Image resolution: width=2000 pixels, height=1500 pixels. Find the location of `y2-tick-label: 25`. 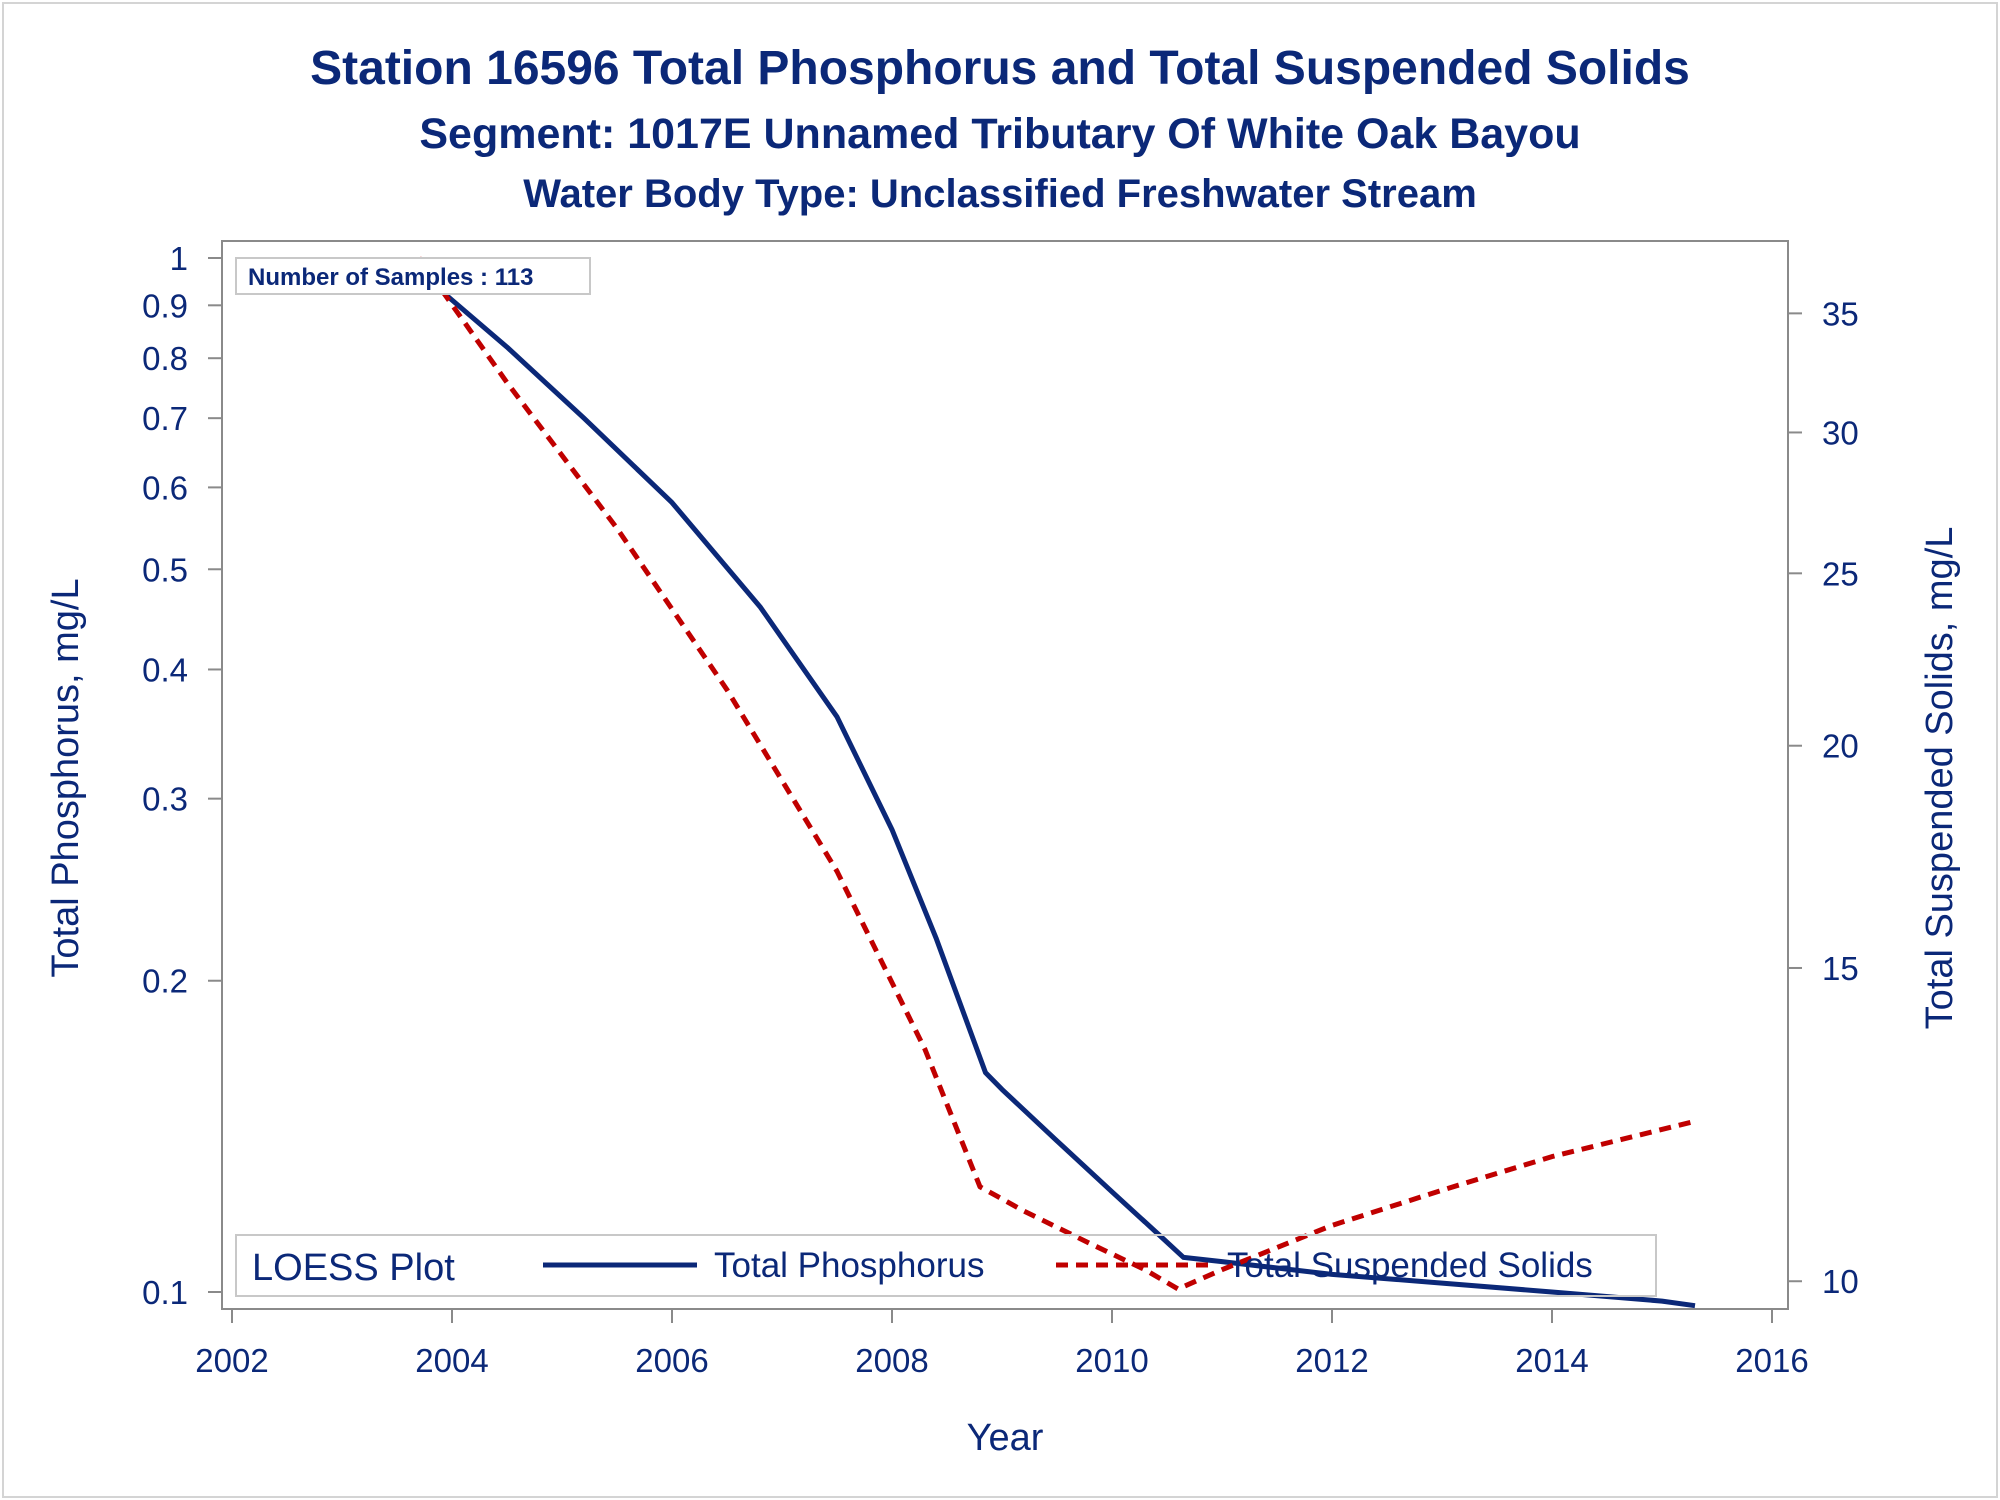

y2-tick-label: 25 is located at coordinates (1840, 573).